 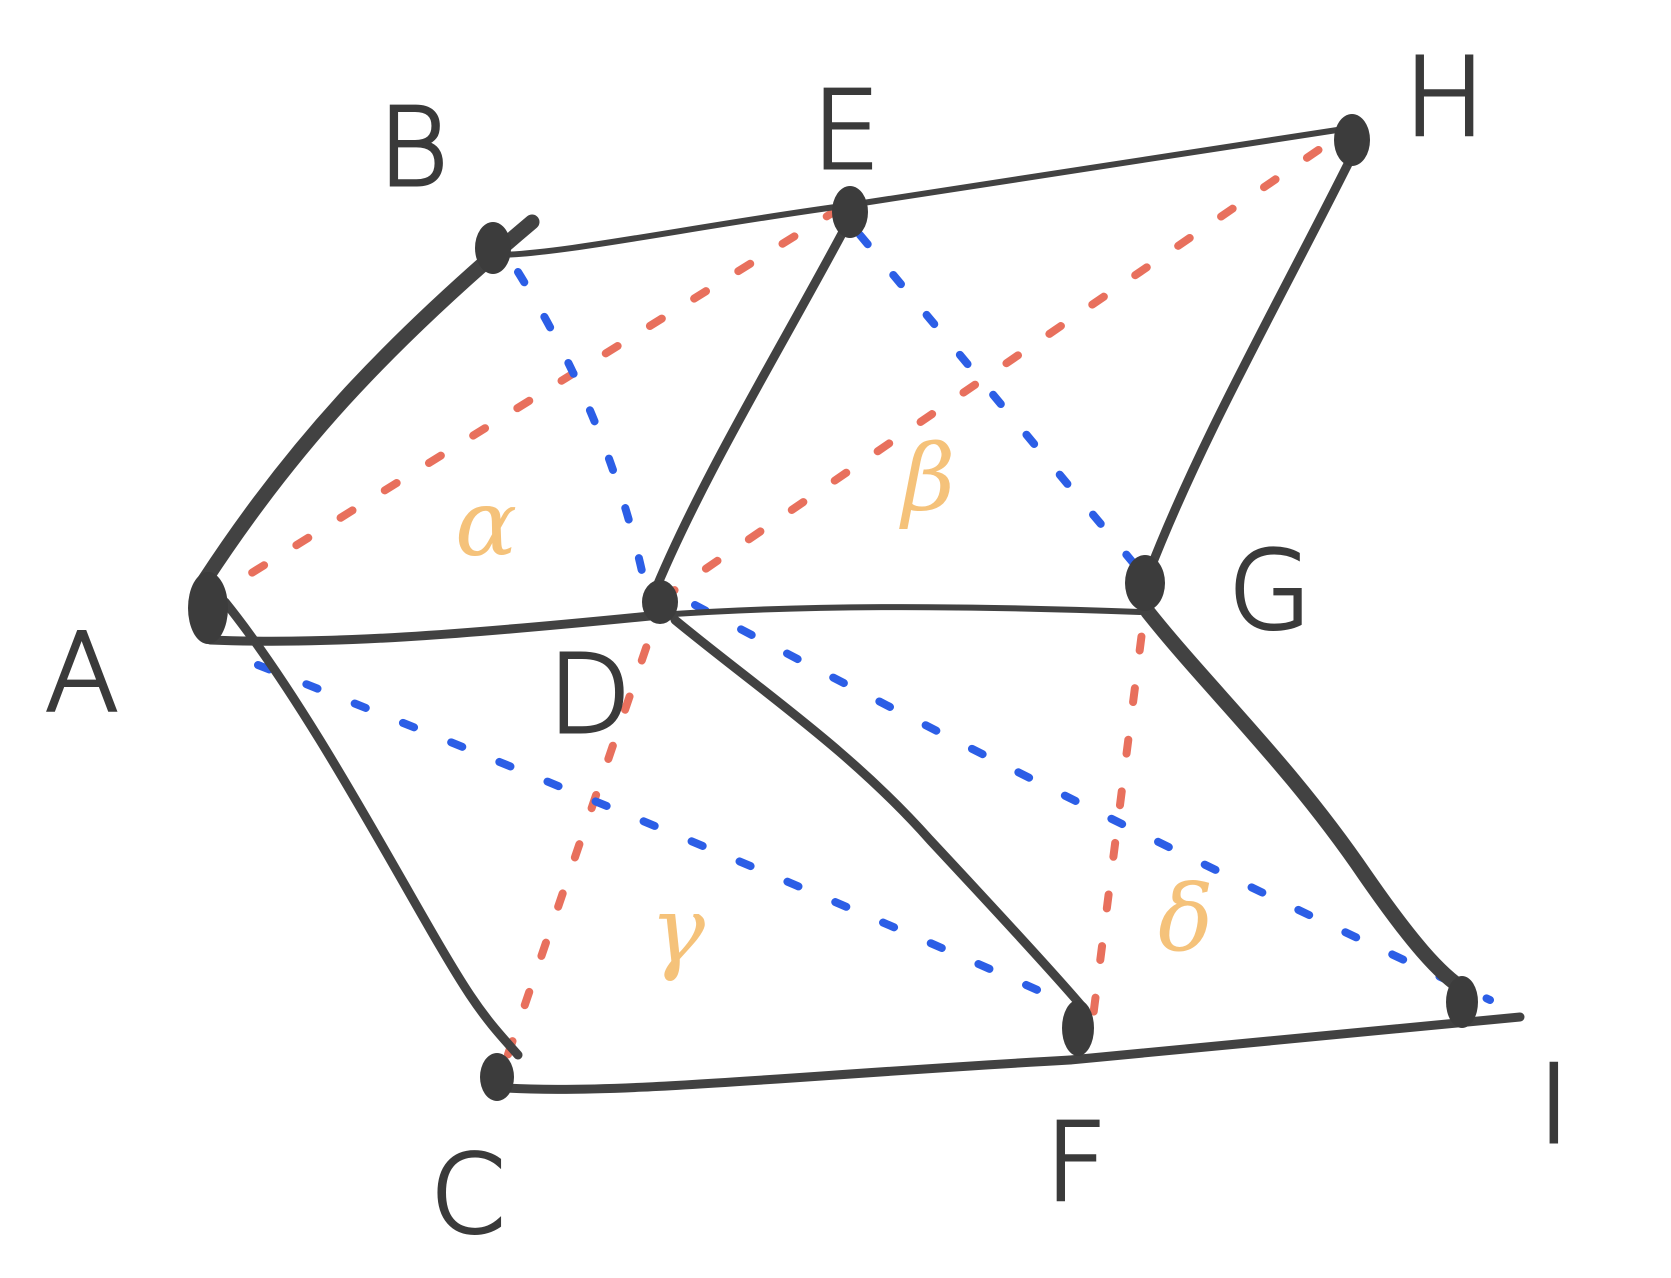 What do you see at coordinates (368, 401) in the screenshot?
I see `edge-a-b` at bounding box center [368, 401].